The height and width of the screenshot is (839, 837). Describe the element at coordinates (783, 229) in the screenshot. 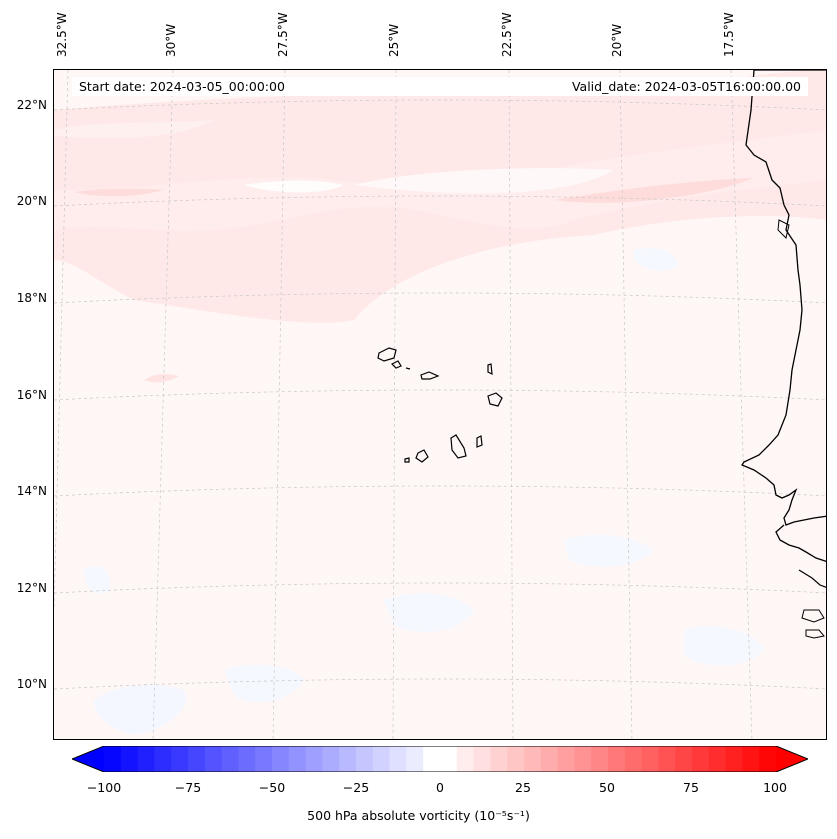

I see `canary-coast-feature` at that location.